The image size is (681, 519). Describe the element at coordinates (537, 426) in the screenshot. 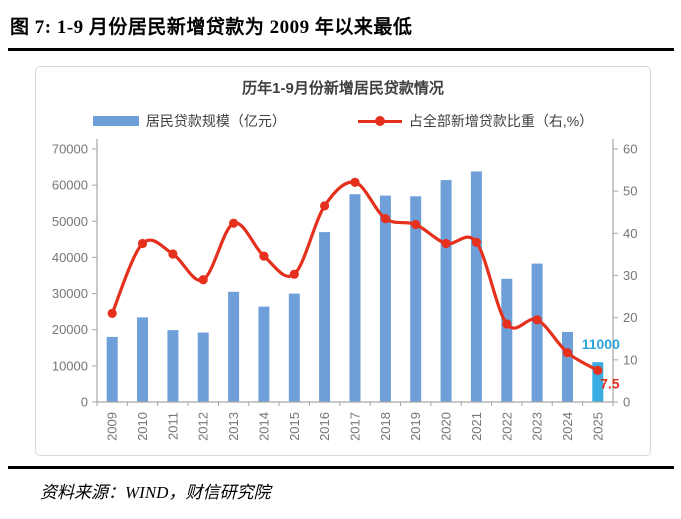

I see `x-label-2023: 2023` at that location.